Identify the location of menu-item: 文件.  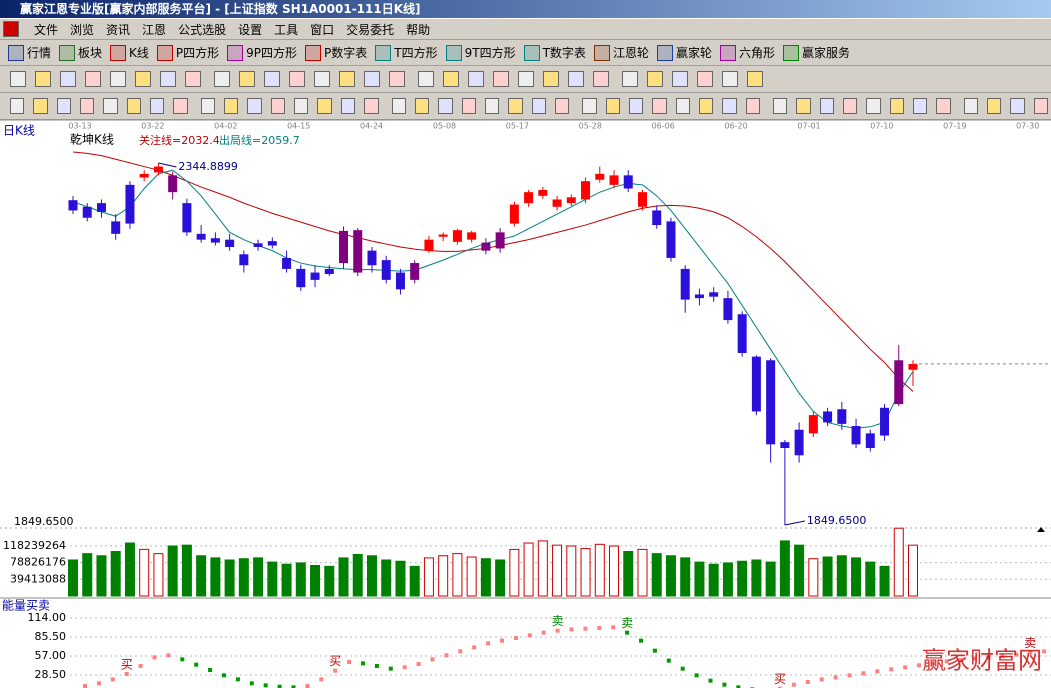
(46, 29).